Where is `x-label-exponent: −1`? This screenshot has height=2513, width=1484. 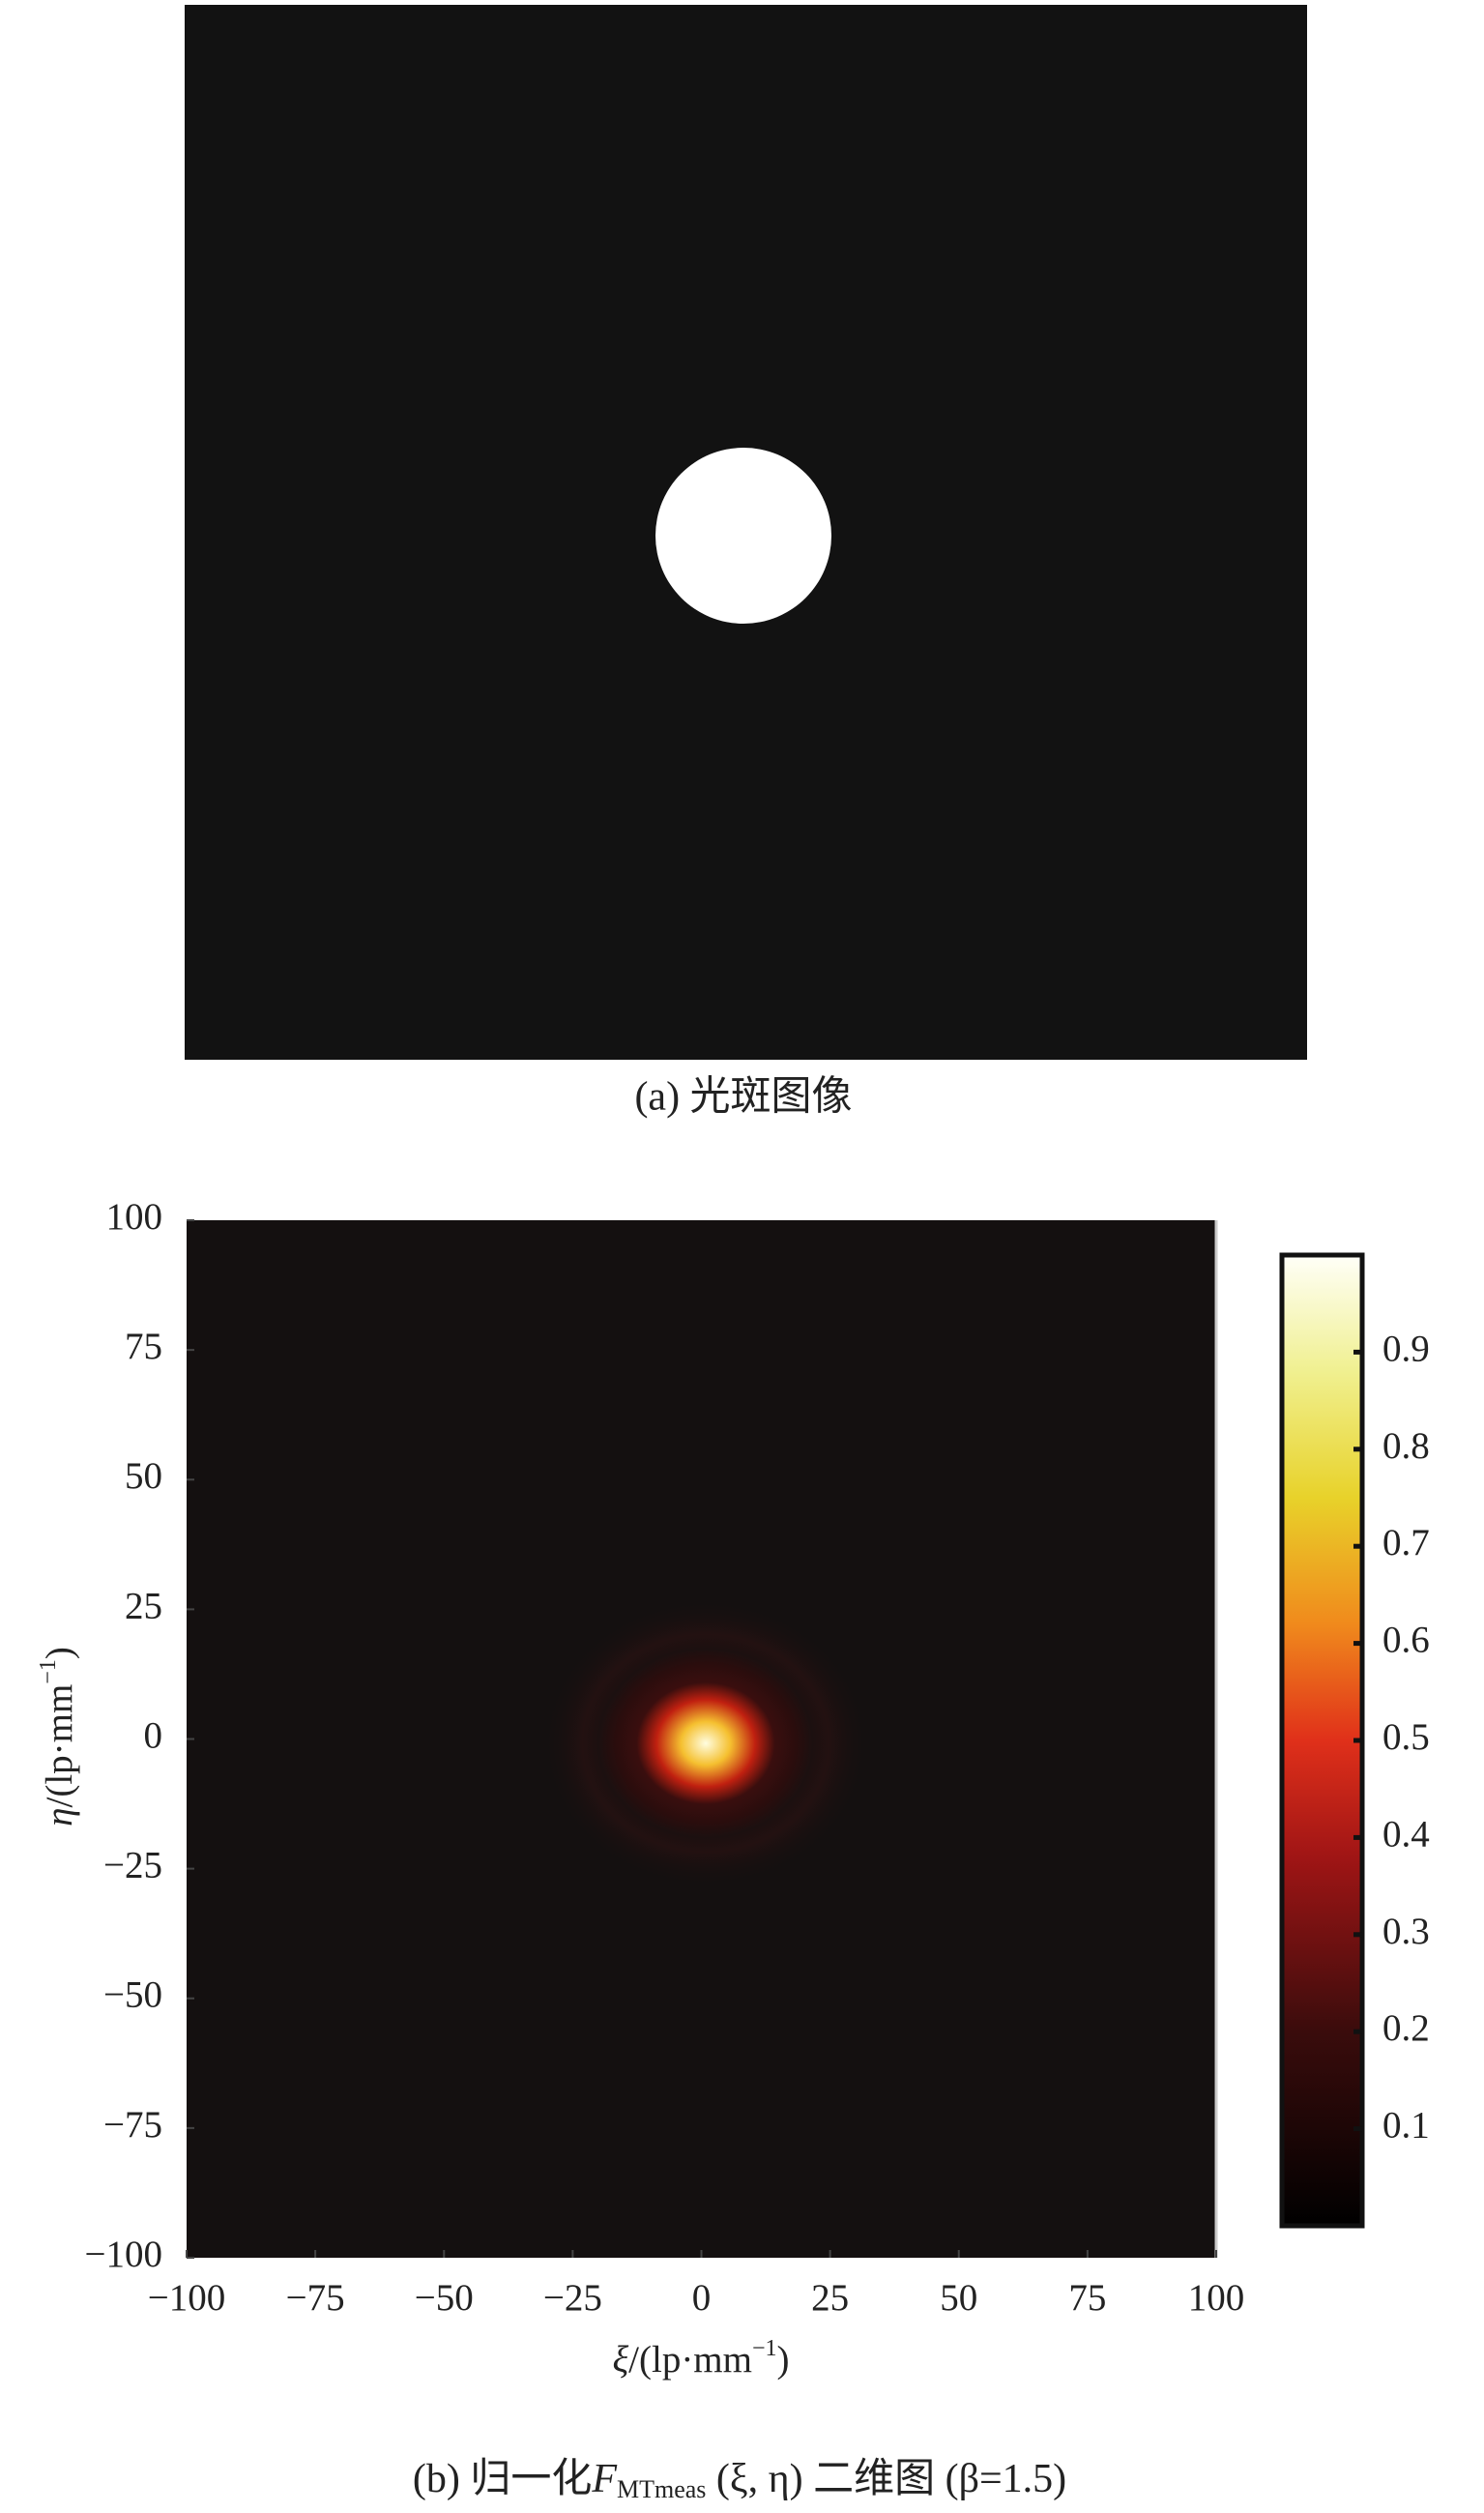 x-label-exponent: −1 is located at coordinates (764, 2348).